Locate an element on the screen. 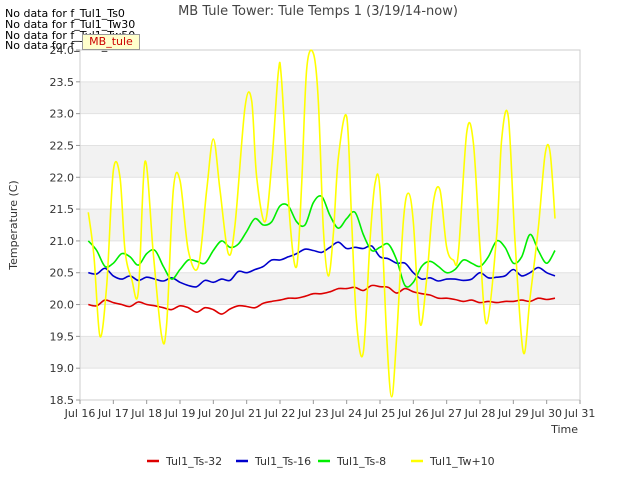  y-tick-label: 23.0 is located at coordinates (62, 114).